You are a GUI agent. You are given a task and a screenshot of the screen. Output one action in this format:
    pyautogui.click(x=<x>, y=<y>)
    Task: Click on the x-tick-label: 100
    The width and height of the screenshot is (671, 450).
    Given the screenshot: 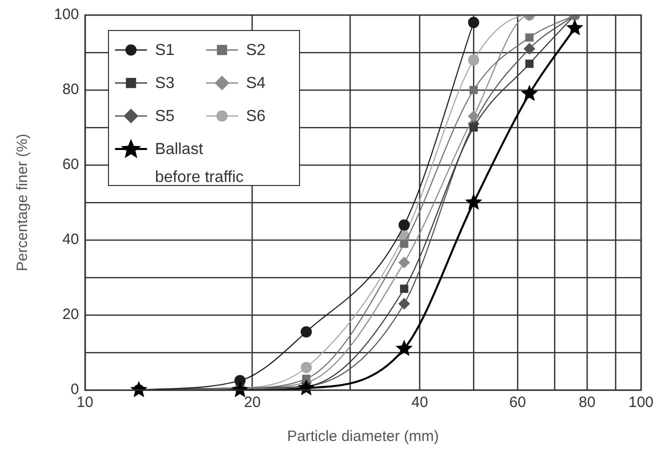 What is the action you would take?
    pyautogui.click(x=641, y=403)
    